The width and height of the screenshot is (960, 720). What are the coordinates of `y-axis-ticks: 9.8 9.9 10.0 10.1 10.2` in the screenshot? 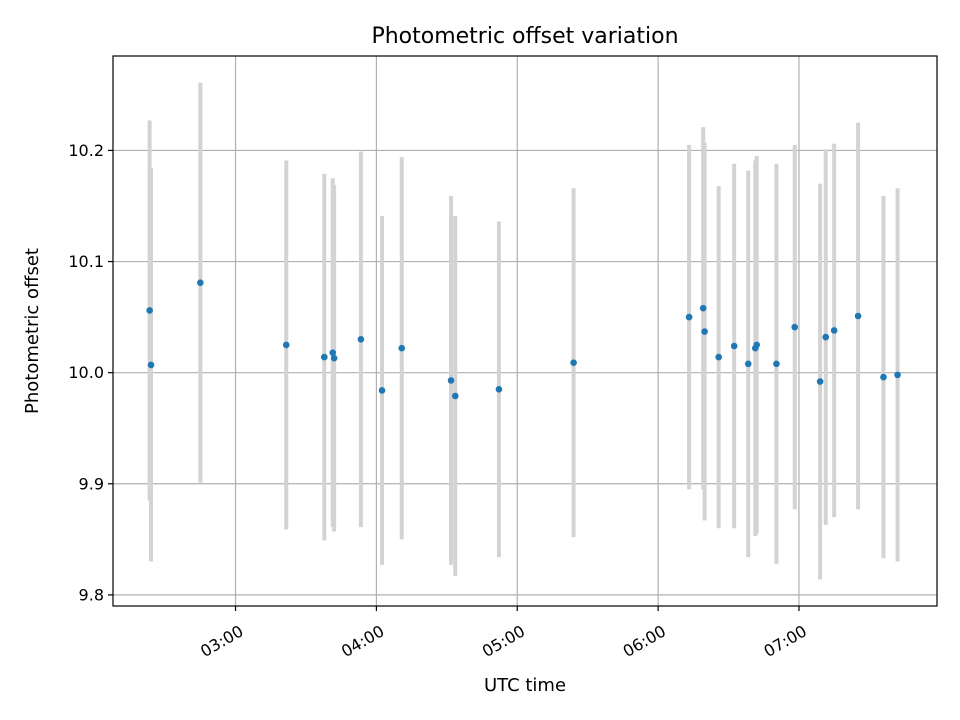 It's located at (90, 372).